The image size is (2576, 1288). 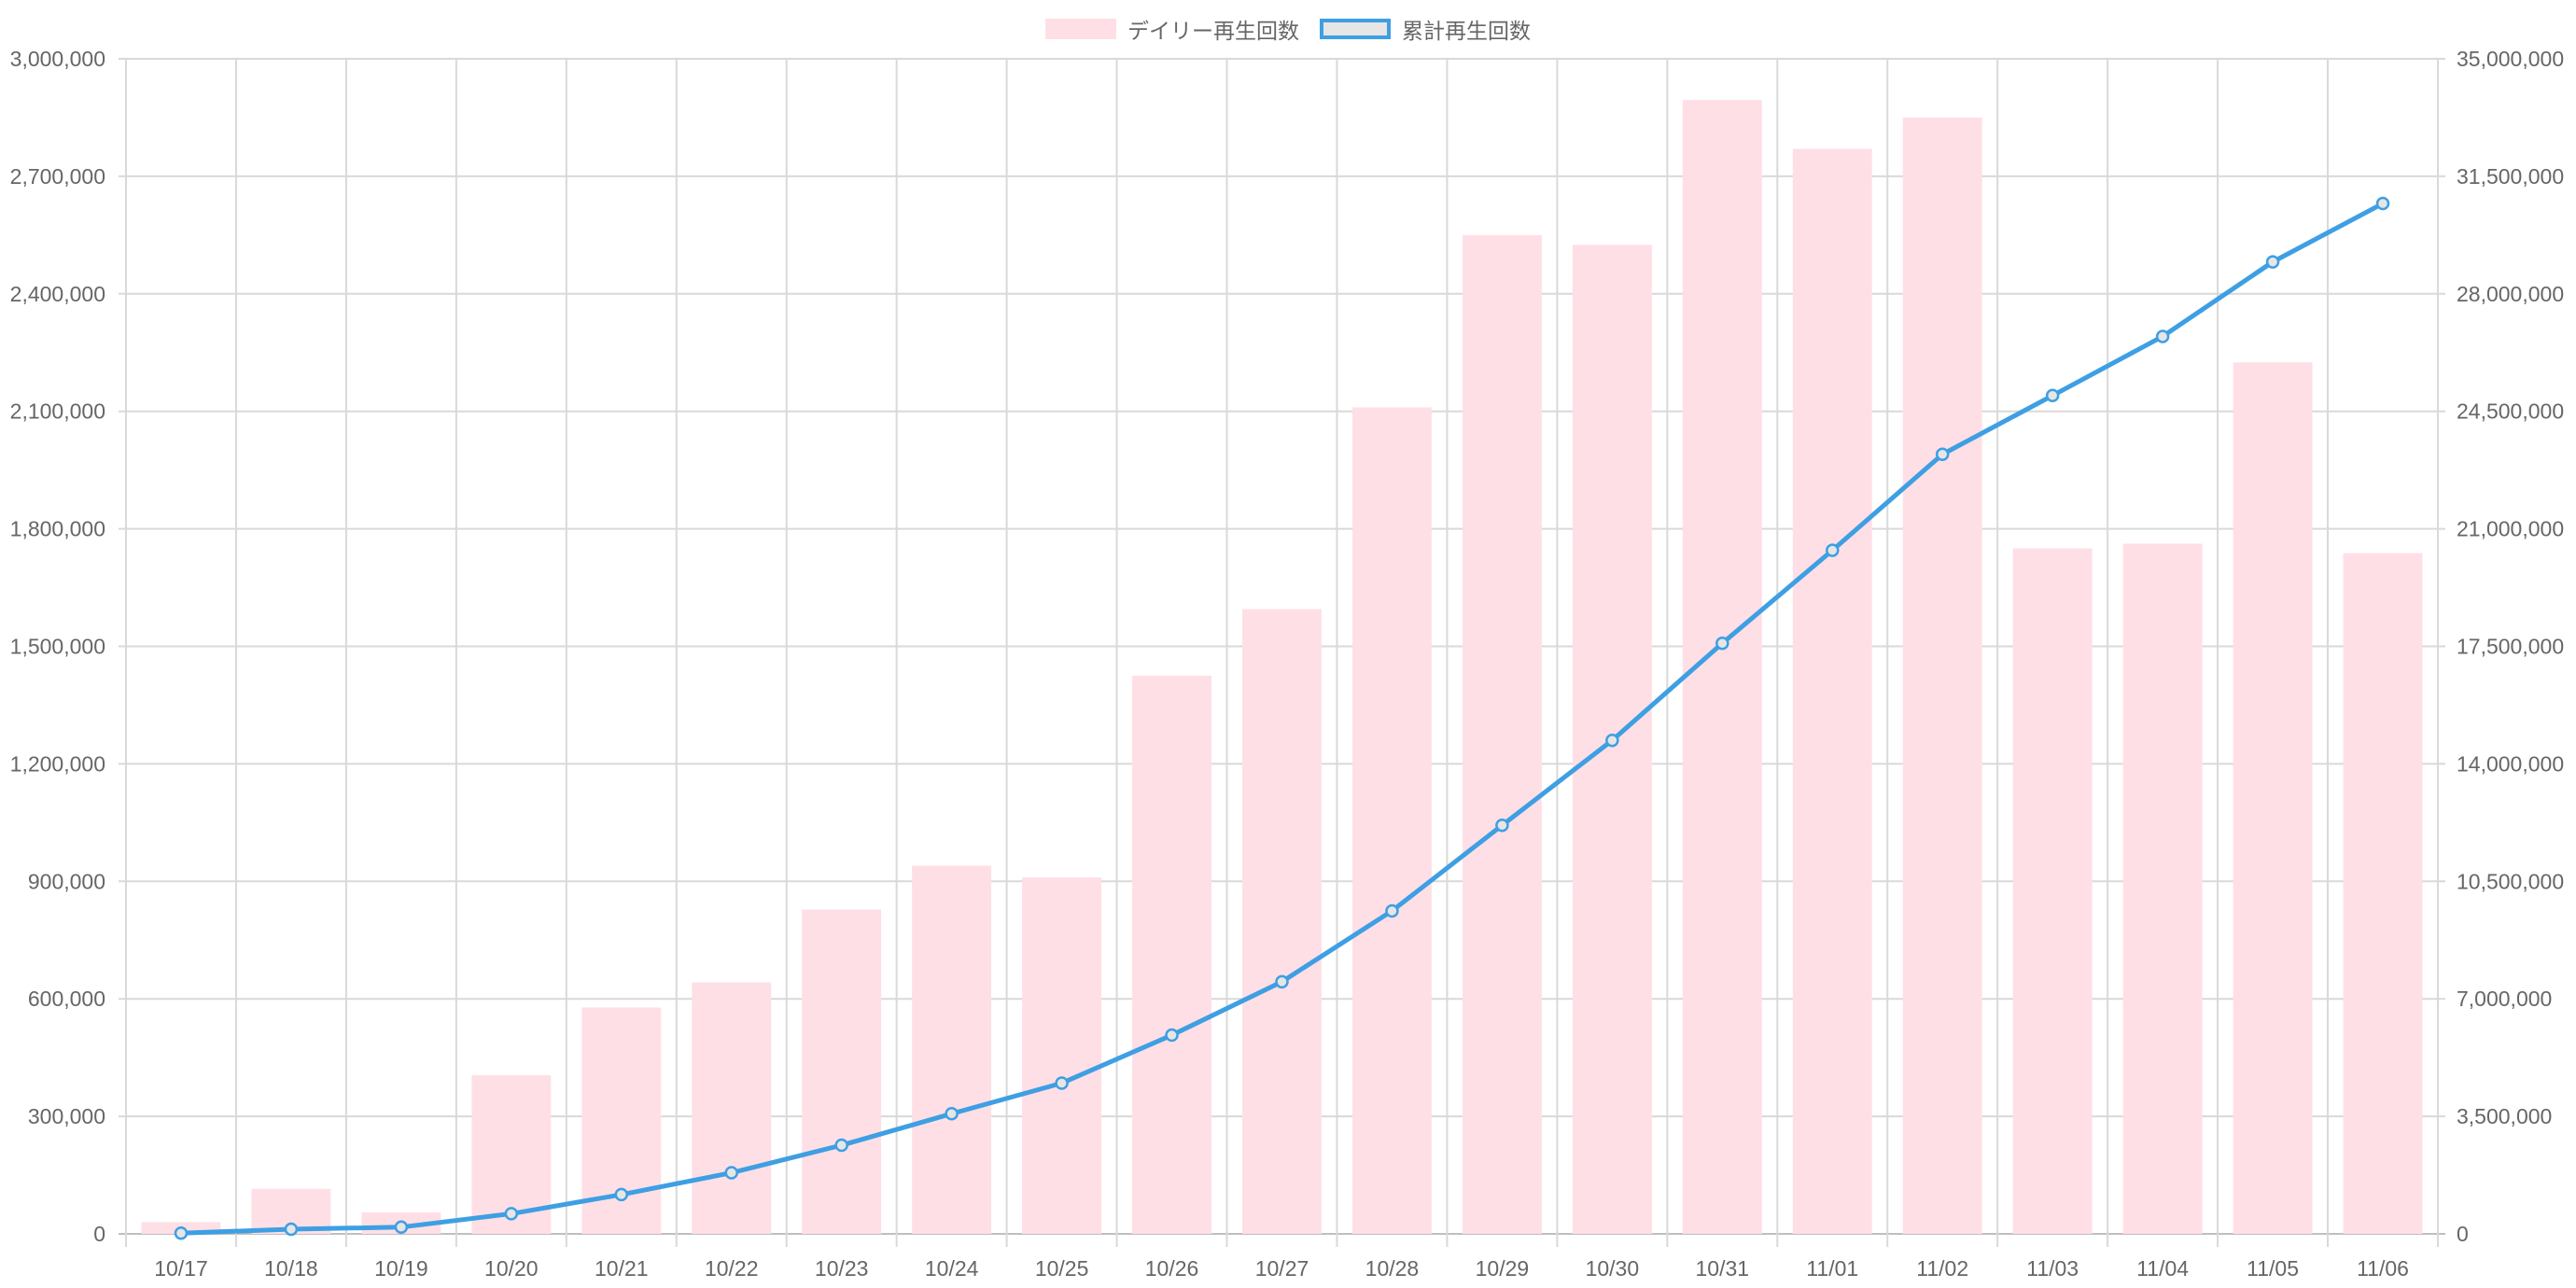 I want to click on x-tick-label: 10/25, so click(x=1062, y=1268).